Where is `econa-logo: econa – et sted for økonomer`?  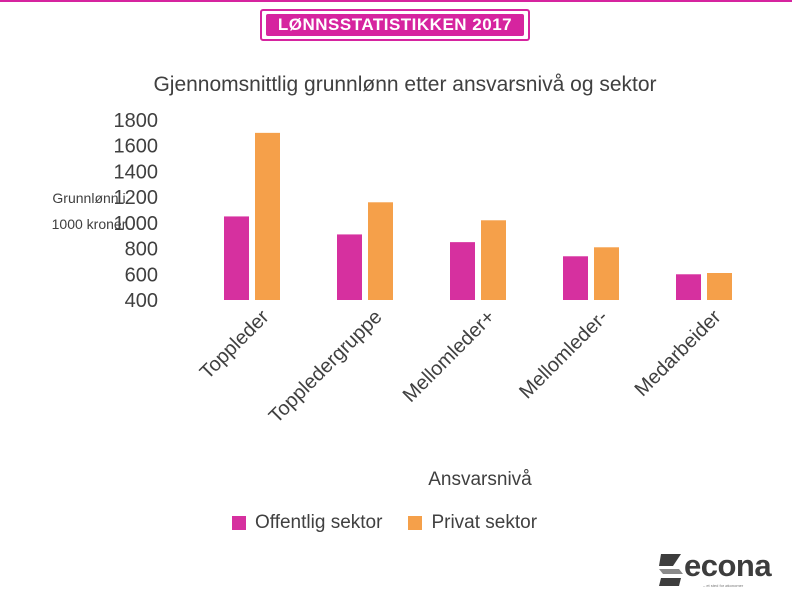
econa-logo: econa – et sted for økonomer is located at coordinates (717, 569).